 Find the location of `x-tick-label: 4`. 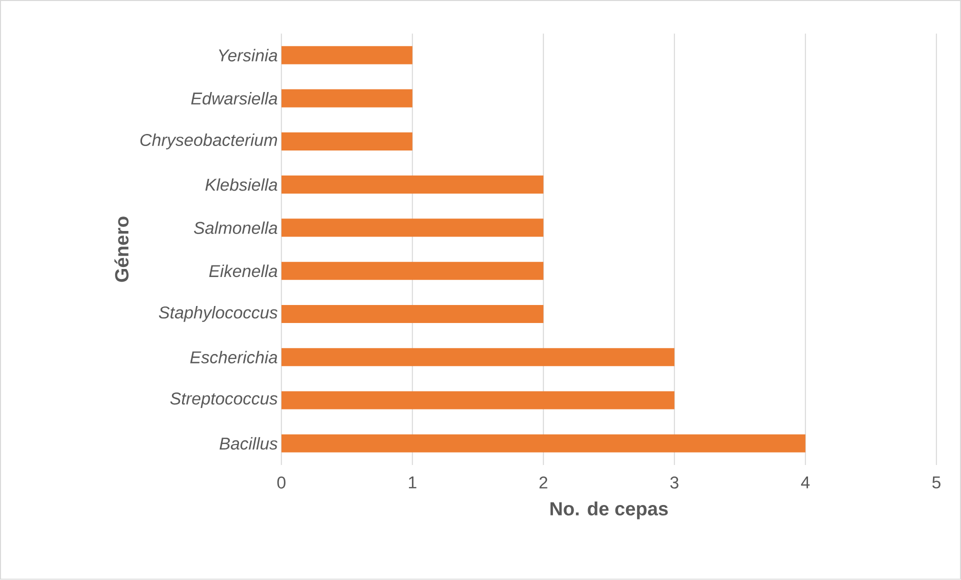

x-tick-label: 4 is located at coordinates (805, 482).